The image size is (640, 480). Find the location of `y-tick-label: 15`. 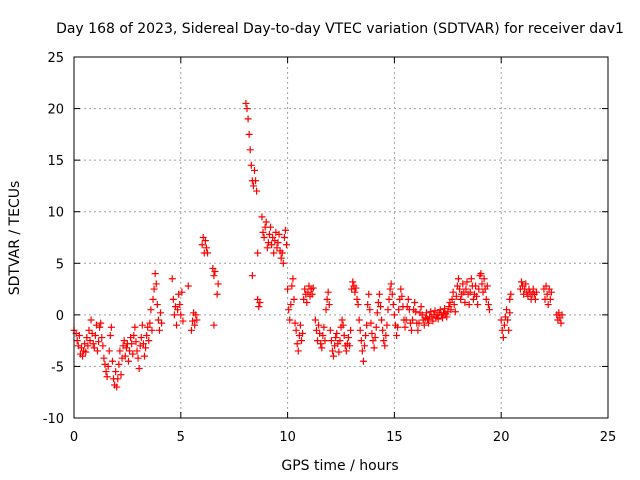

y-tick-label: 15 is located at coordinates (55, 161).